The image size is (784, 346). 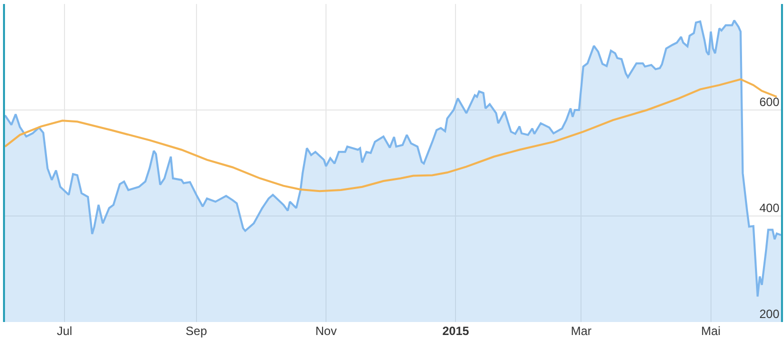 I want to click on x-tick-label: Nov, so click(x=326, y=331).